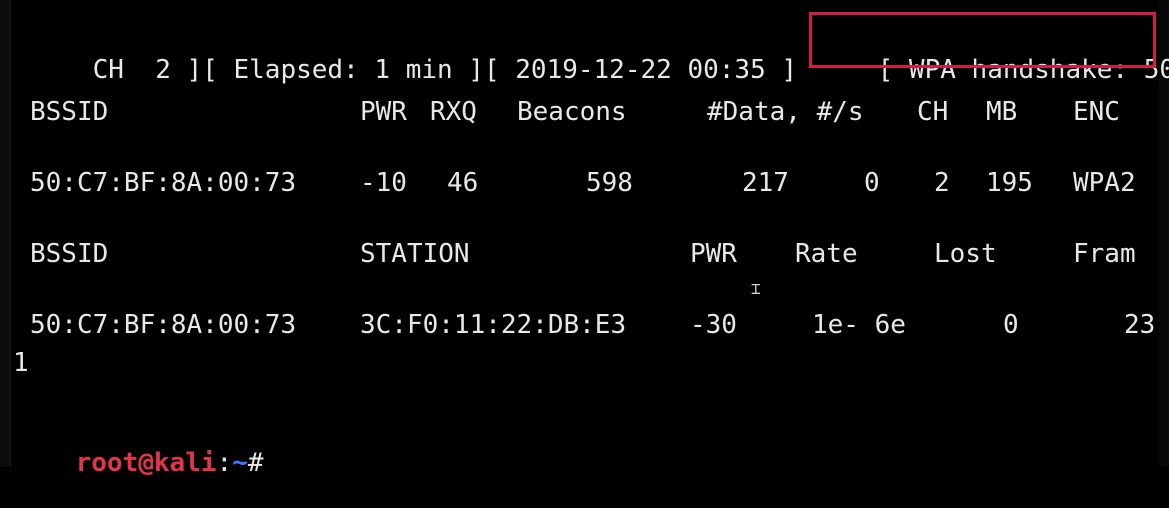 The image size is (1169, 508). I want to click on ap-header-ch: CH, so click(933, 112).